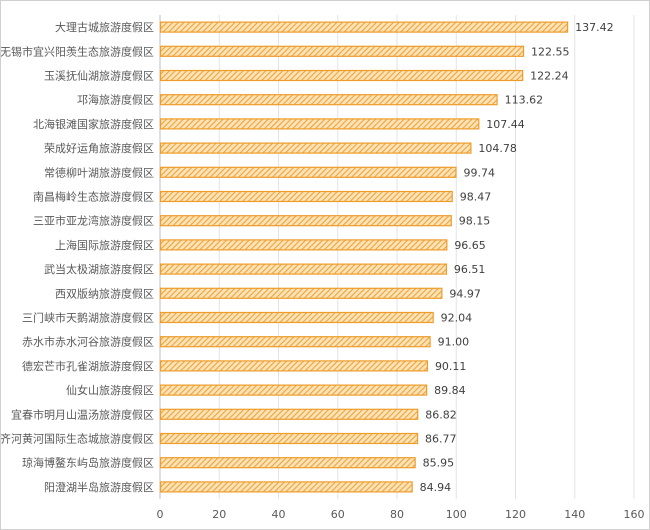  What do you see at coordinates (77, 439) in the screenshot?
I see `category-label: 齐河黄河国际生态城旅游度假区` at bounding box center [77, 439].